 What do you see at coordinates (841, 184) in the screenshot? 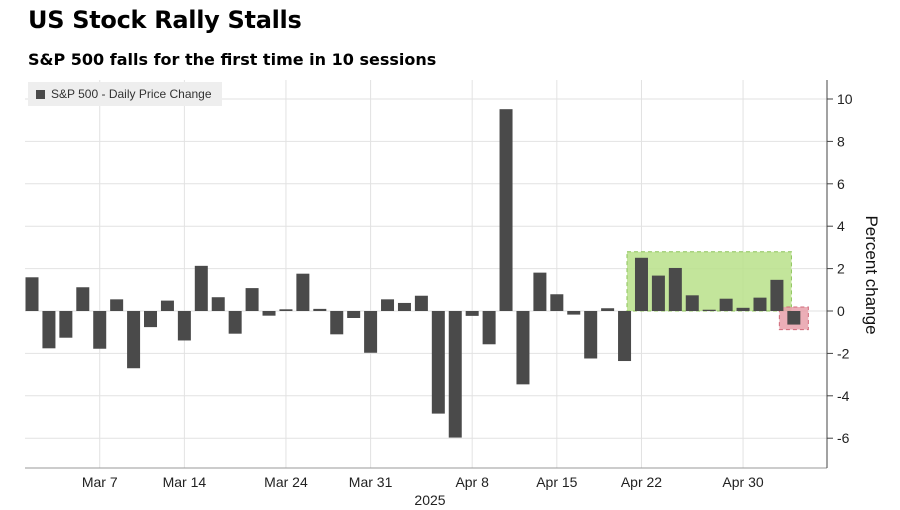
I see `y-tick-label: 6` at bounding box center [841, 184].